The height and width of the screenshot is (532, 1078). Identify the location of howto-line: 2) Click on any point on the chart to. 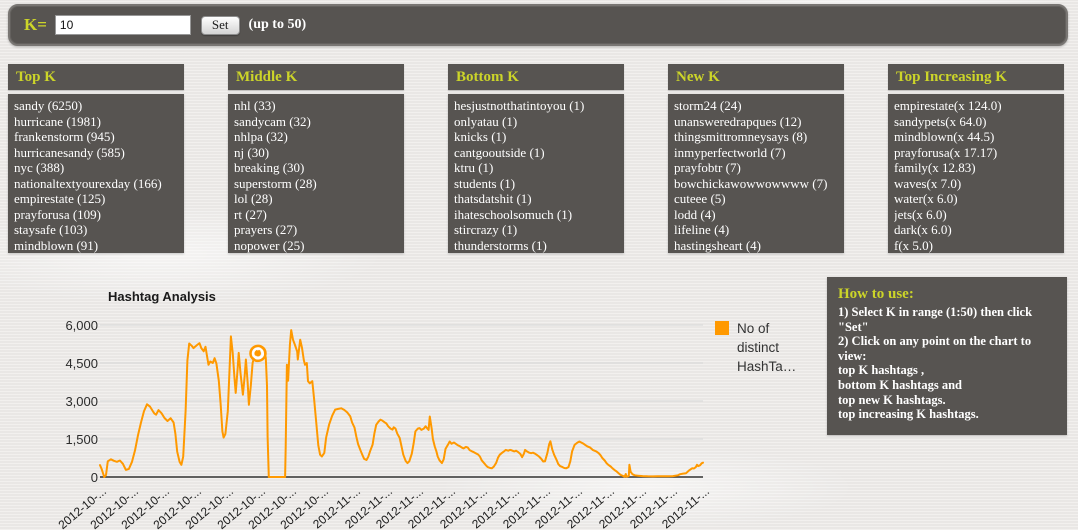
(935, 341).